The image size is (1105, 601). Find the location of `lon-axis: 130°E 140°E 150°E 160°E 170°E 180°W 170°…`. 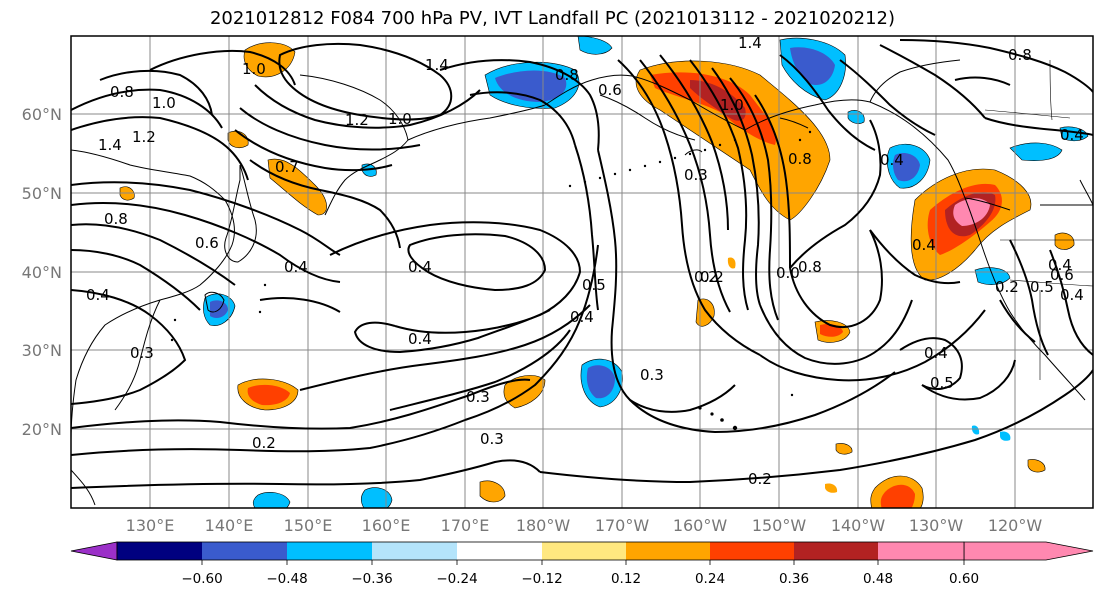

lon-axis: 130°E 140°E 150°E 160°E 170°E 180°W 170°… is located at coordinates (584, 525).